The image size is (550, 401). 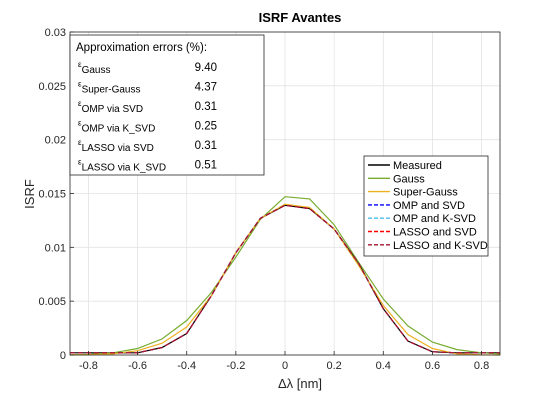 What do you see at coordinates (116, 146) in the screenshot?
I see `annotation-label: εLASSO via SVD` at bounding box center [116, 146].